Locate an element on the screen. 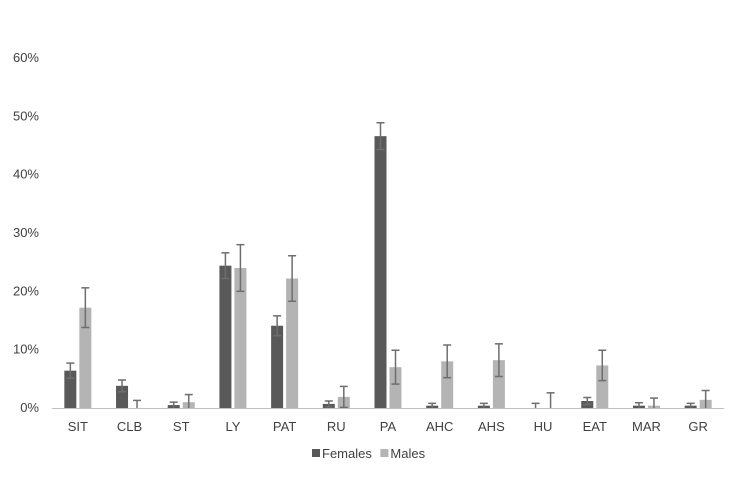 The image size is (742, 491). x-tick-label-pat: PAT is located at coordinates (284, 426).